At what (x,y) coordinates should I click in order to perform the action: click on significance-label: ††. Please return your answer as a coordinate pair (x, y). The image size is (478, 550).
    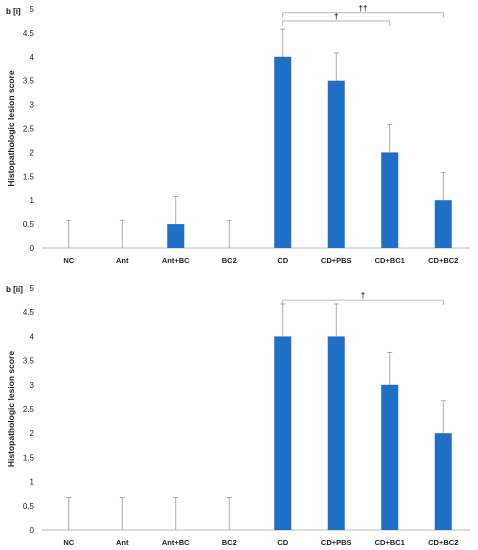
    Looking at the image, I should click on (363, 8).